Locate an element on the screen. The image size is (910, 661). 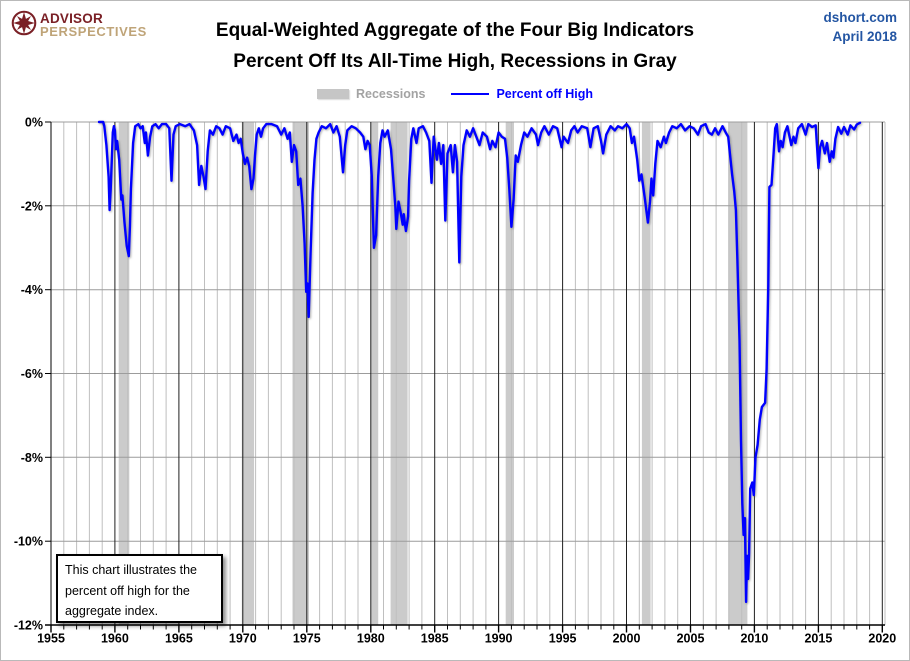
svg-text: -2% is located at coordinates (32, 206).